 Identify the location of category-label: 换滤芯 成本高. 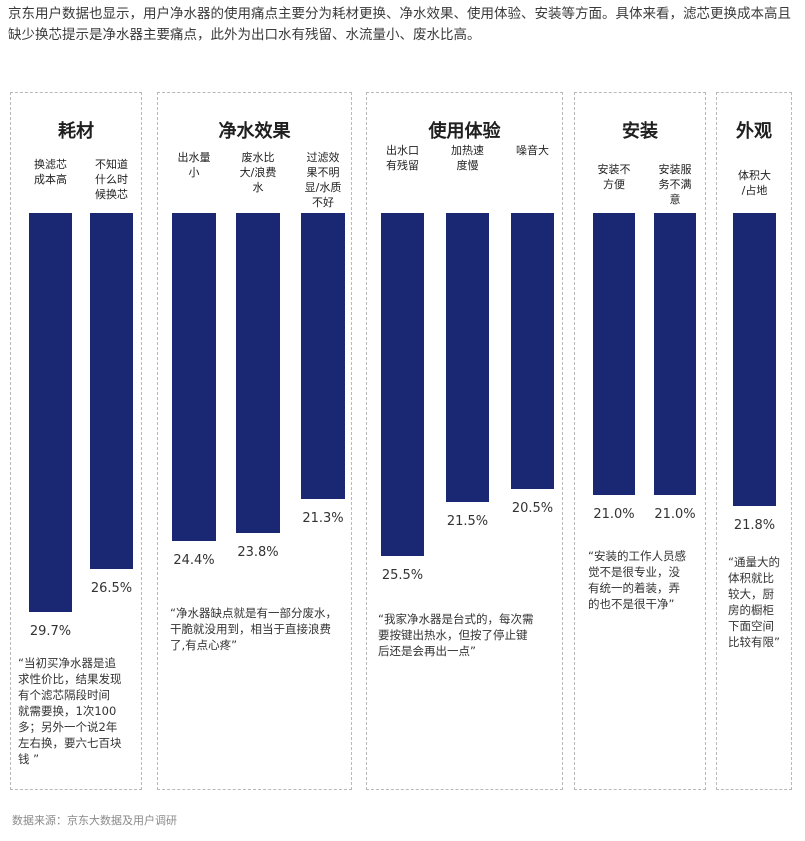
(50, 172).